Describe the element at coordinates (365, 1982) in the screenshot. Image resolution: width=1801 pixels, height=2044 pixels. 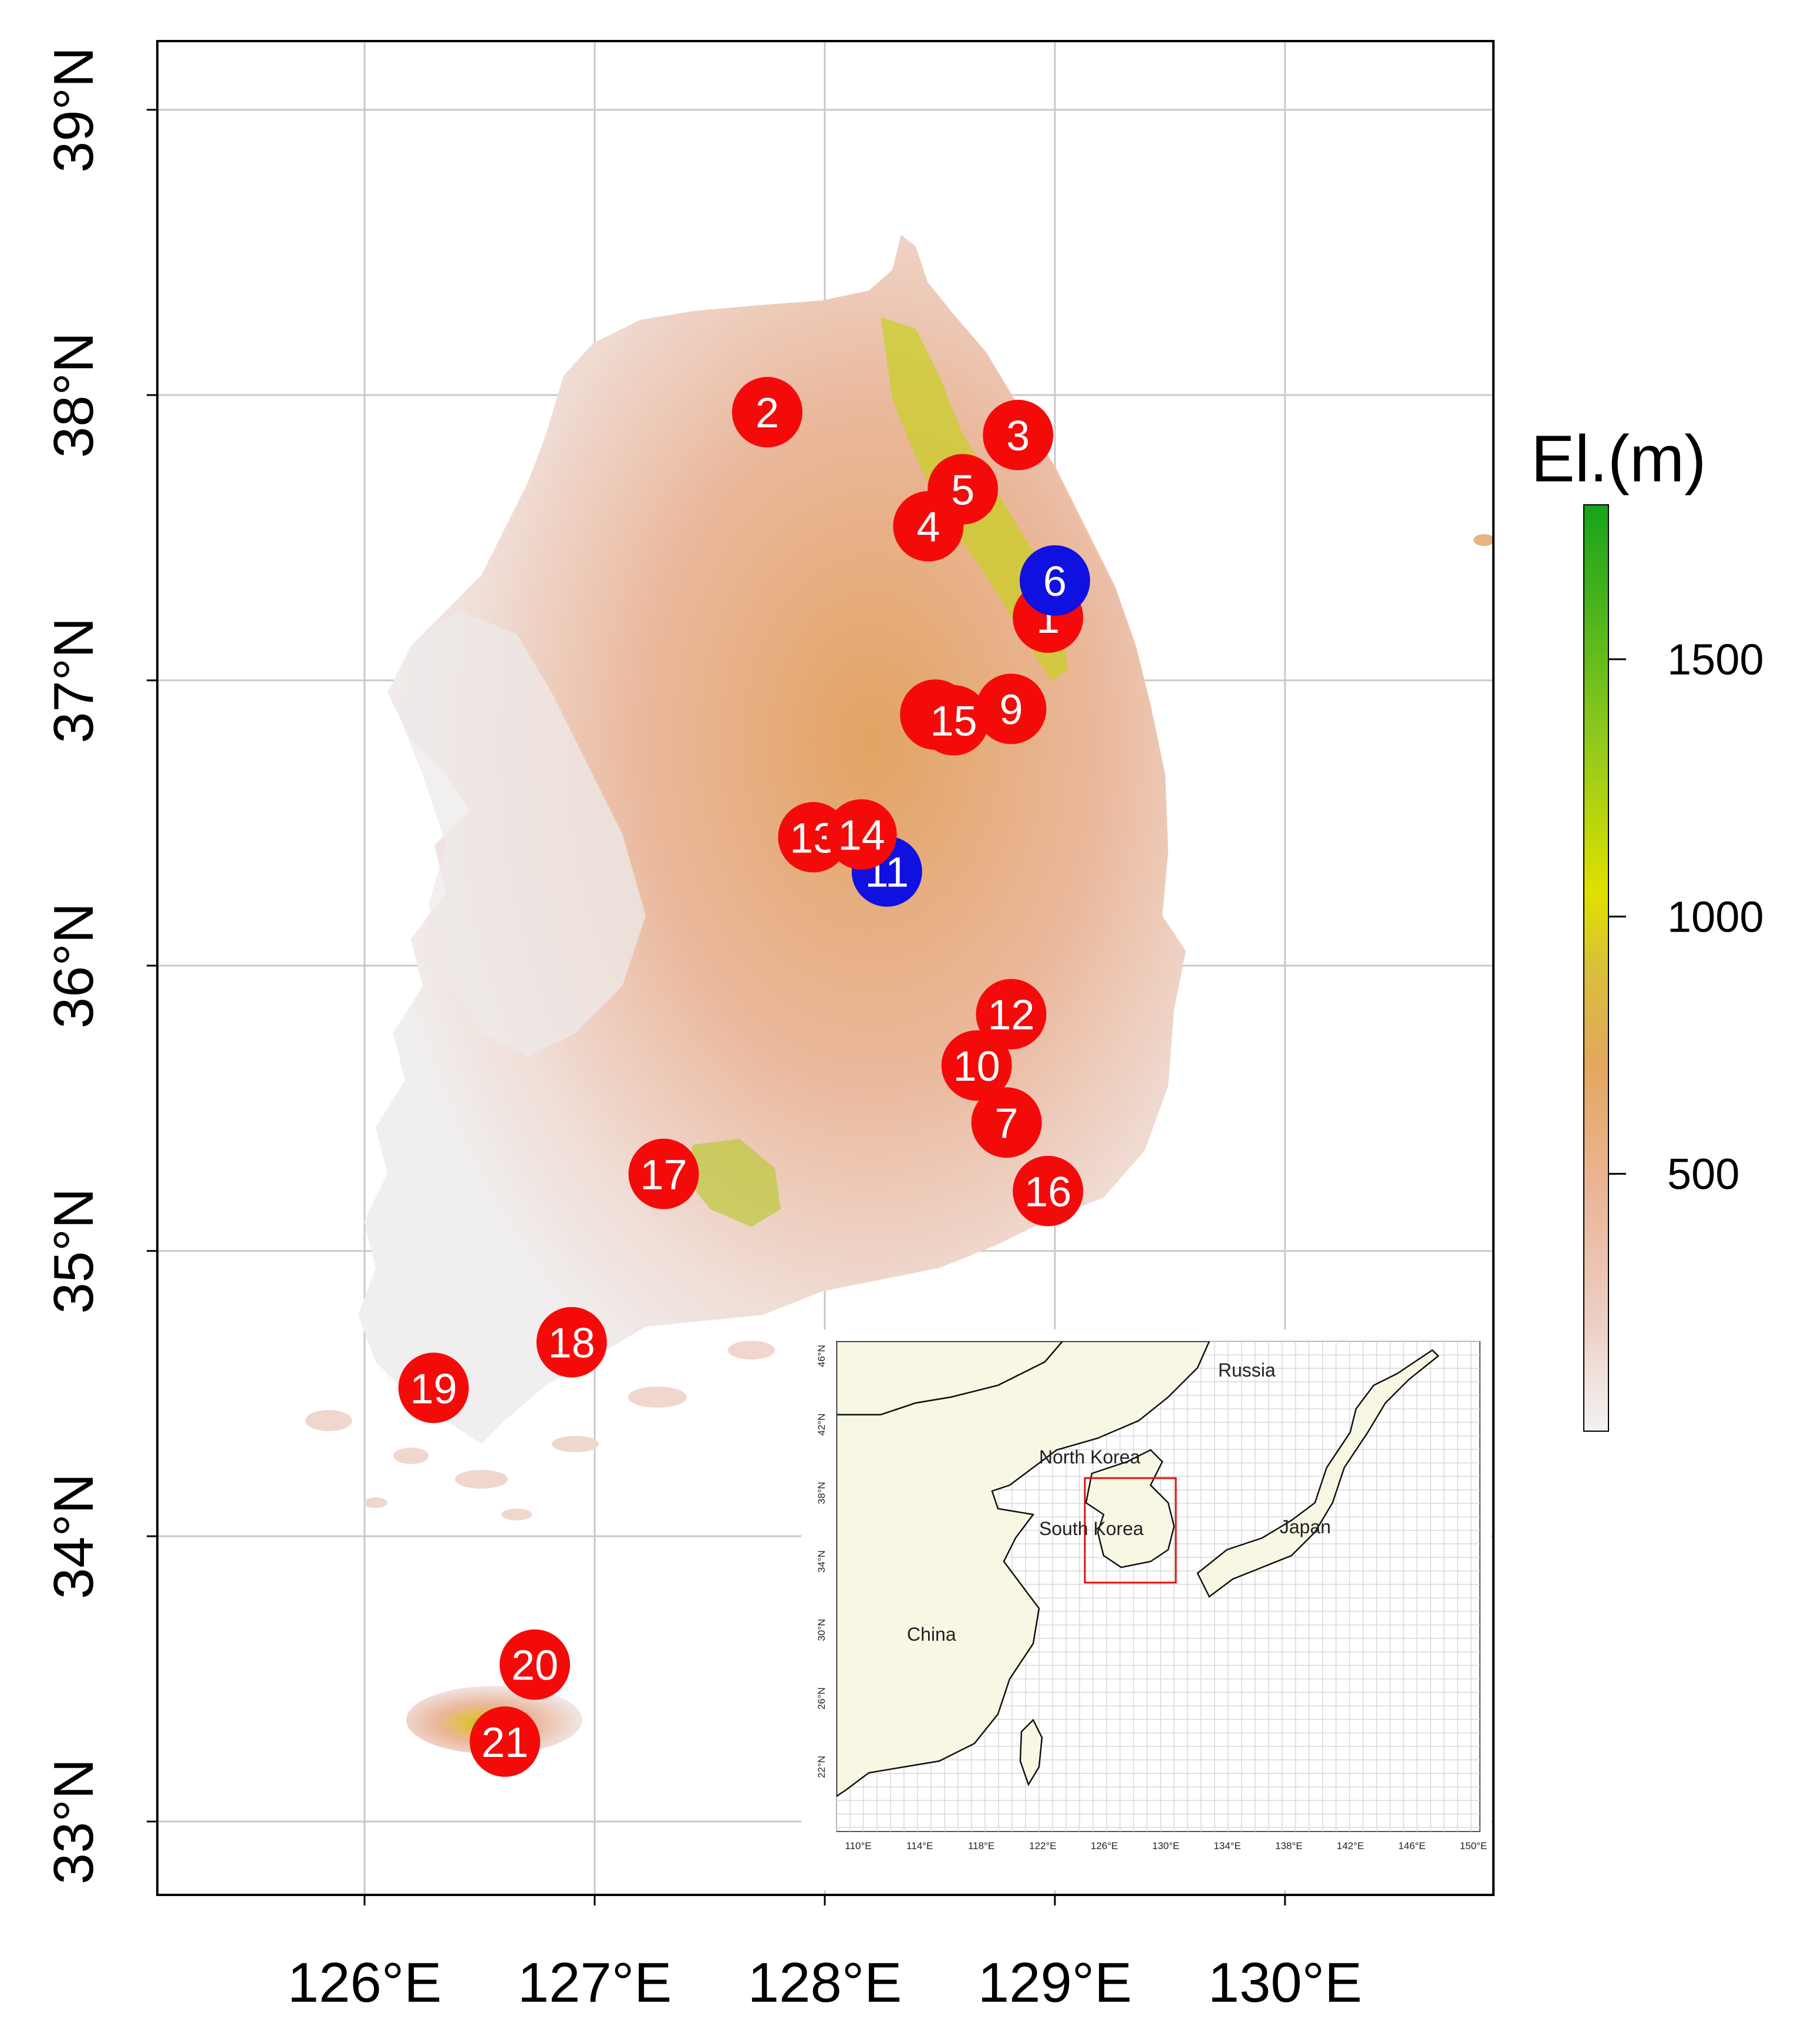
I see `lon-tick-label: 126°E` at that location.